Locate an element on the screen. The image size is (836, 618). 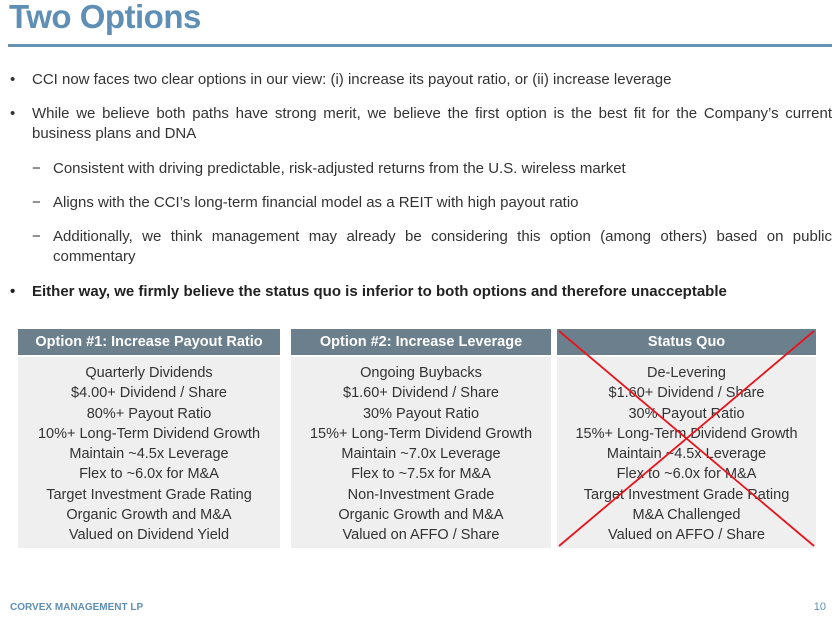
option-item: Quarterly Dividends is located at coordinates (149, 373).